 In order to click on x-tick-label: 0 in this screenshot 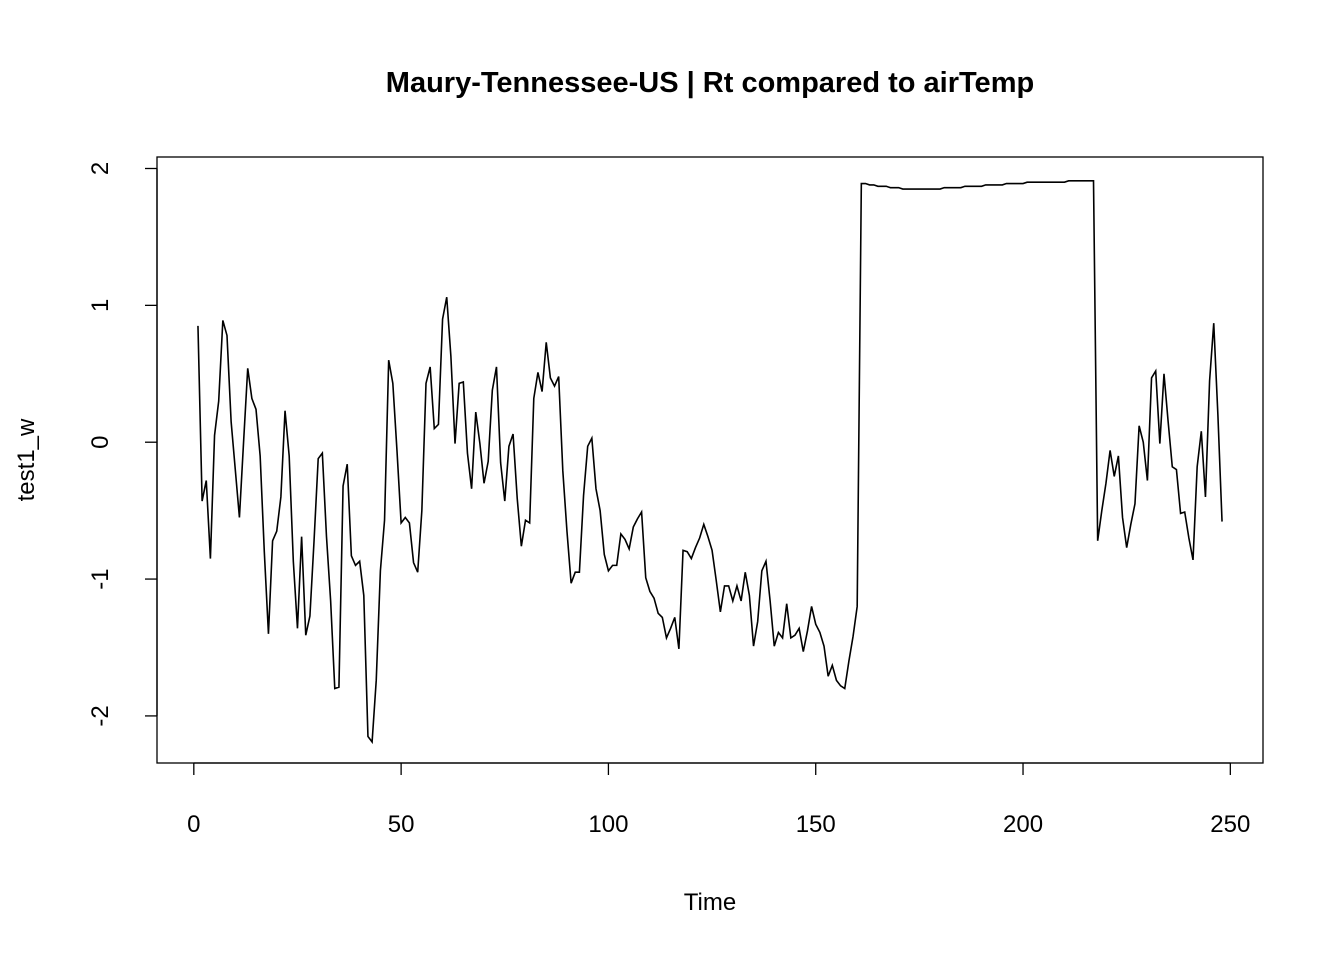, I will do `click(193, 824)`.